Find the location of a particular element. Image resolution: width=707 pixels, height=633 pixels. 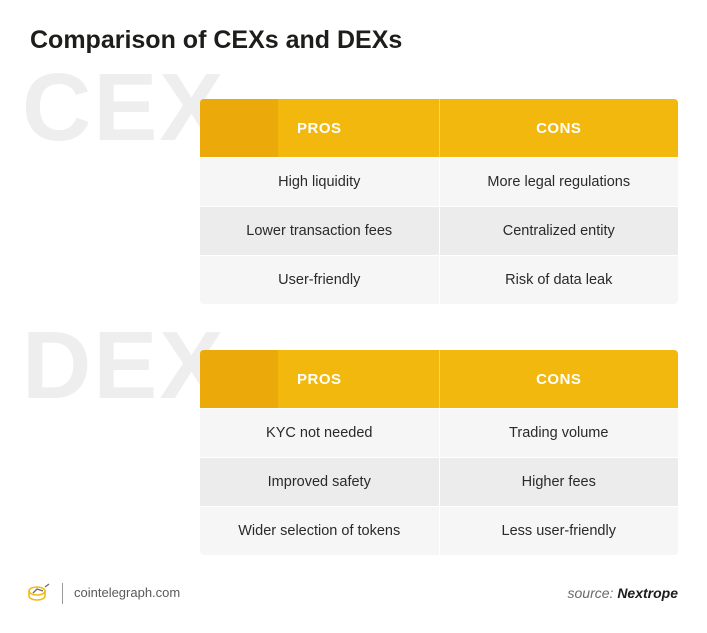

footer-source: source: Nextrope is located at coordinates (623, 593).